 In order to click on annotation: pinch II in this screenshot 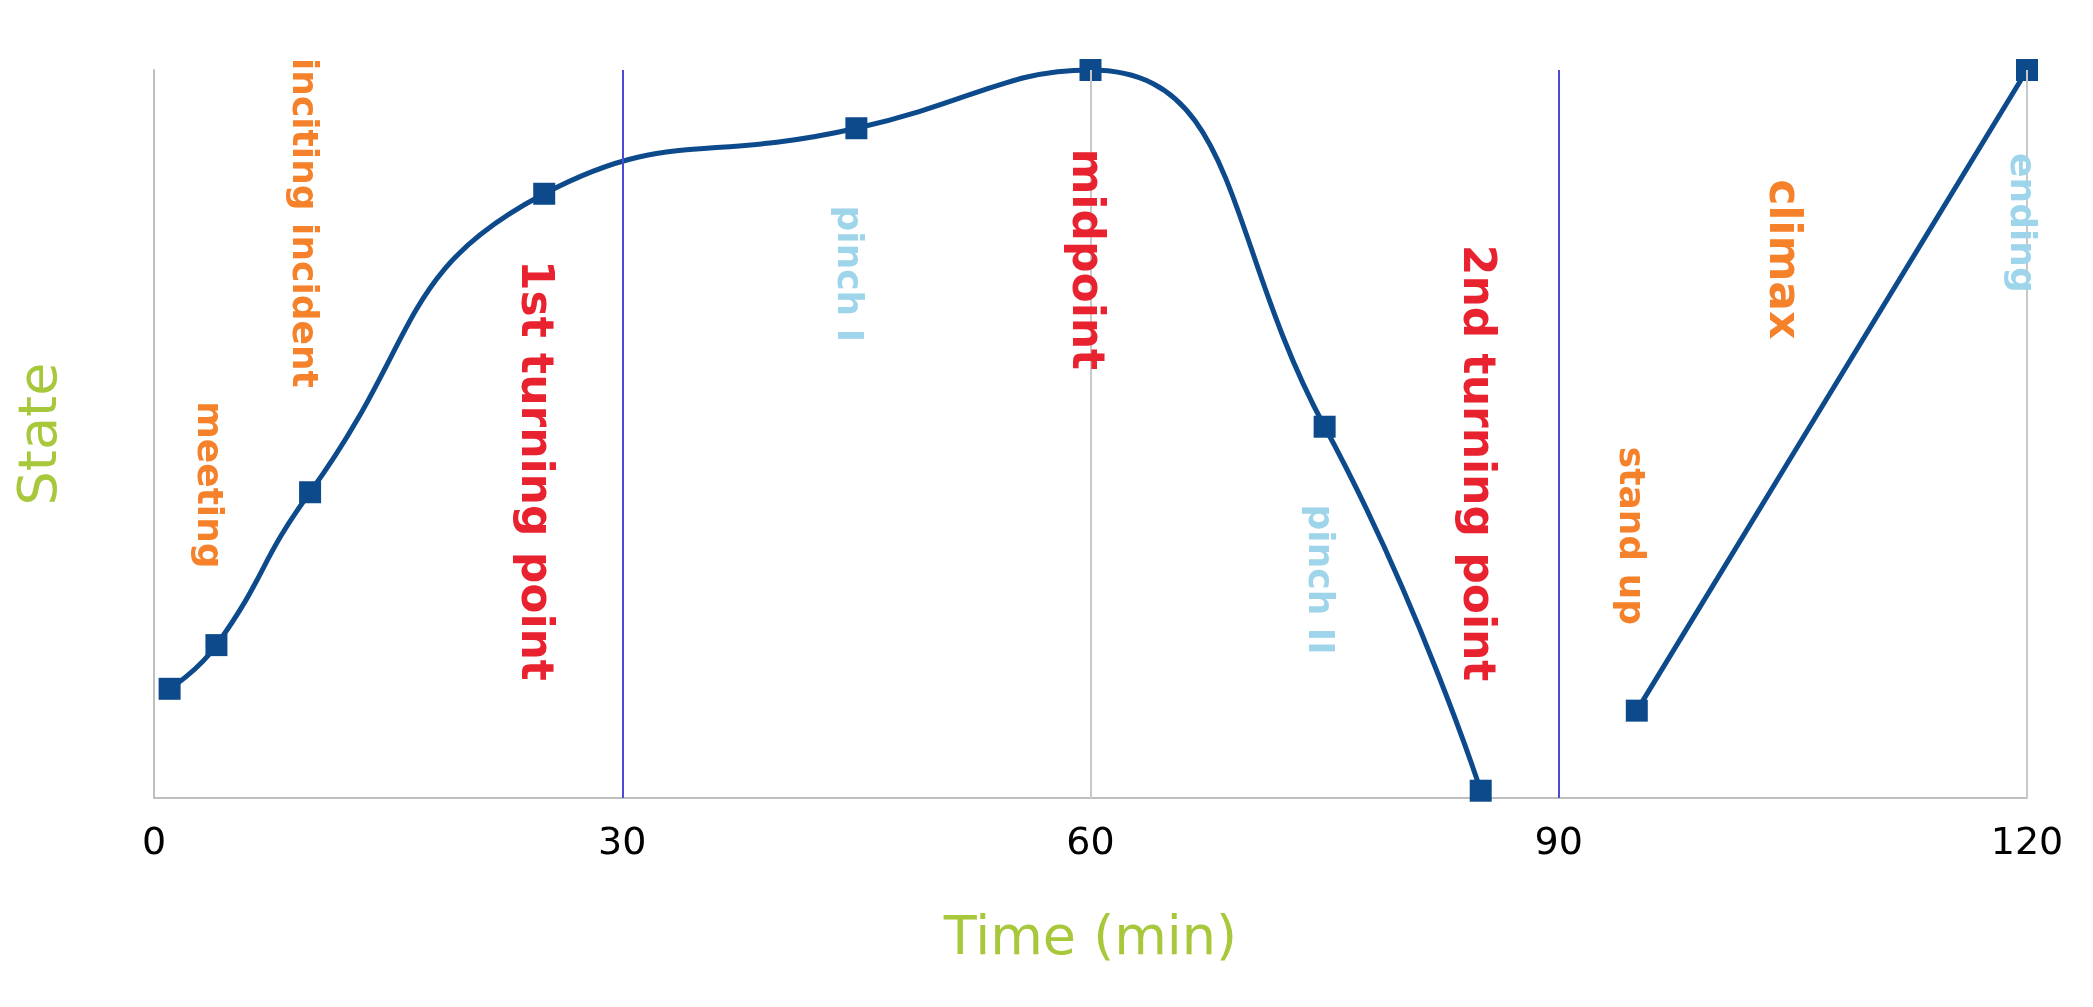, I will do `click(1321, 579)`.